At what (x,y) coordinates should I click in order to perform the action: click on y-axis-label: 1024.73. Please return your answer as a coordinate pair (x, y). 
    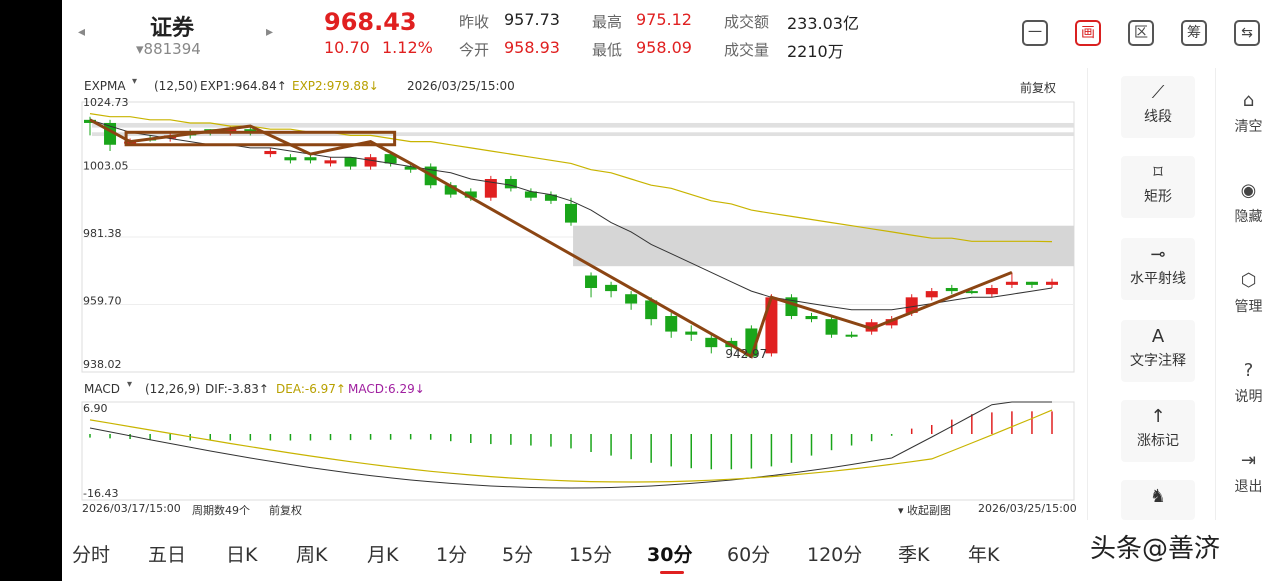
    Looking at the image, I should click on (106, 102).